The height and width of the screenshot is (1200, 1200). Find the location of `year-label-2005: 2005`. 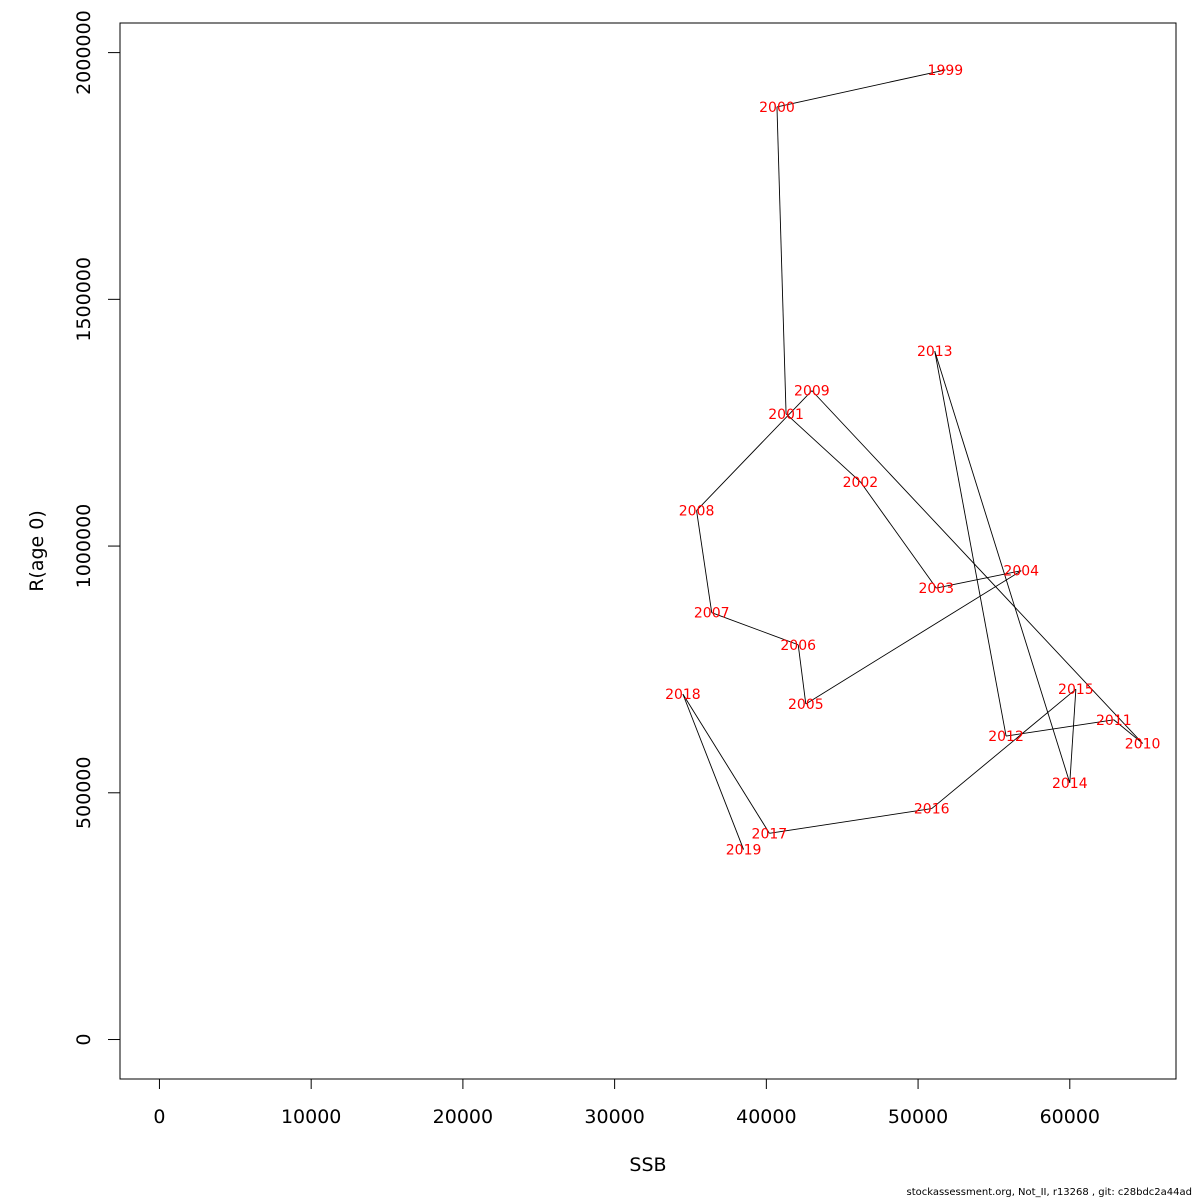

year-label-2005: 2005 is located at coordinates (806, 705).